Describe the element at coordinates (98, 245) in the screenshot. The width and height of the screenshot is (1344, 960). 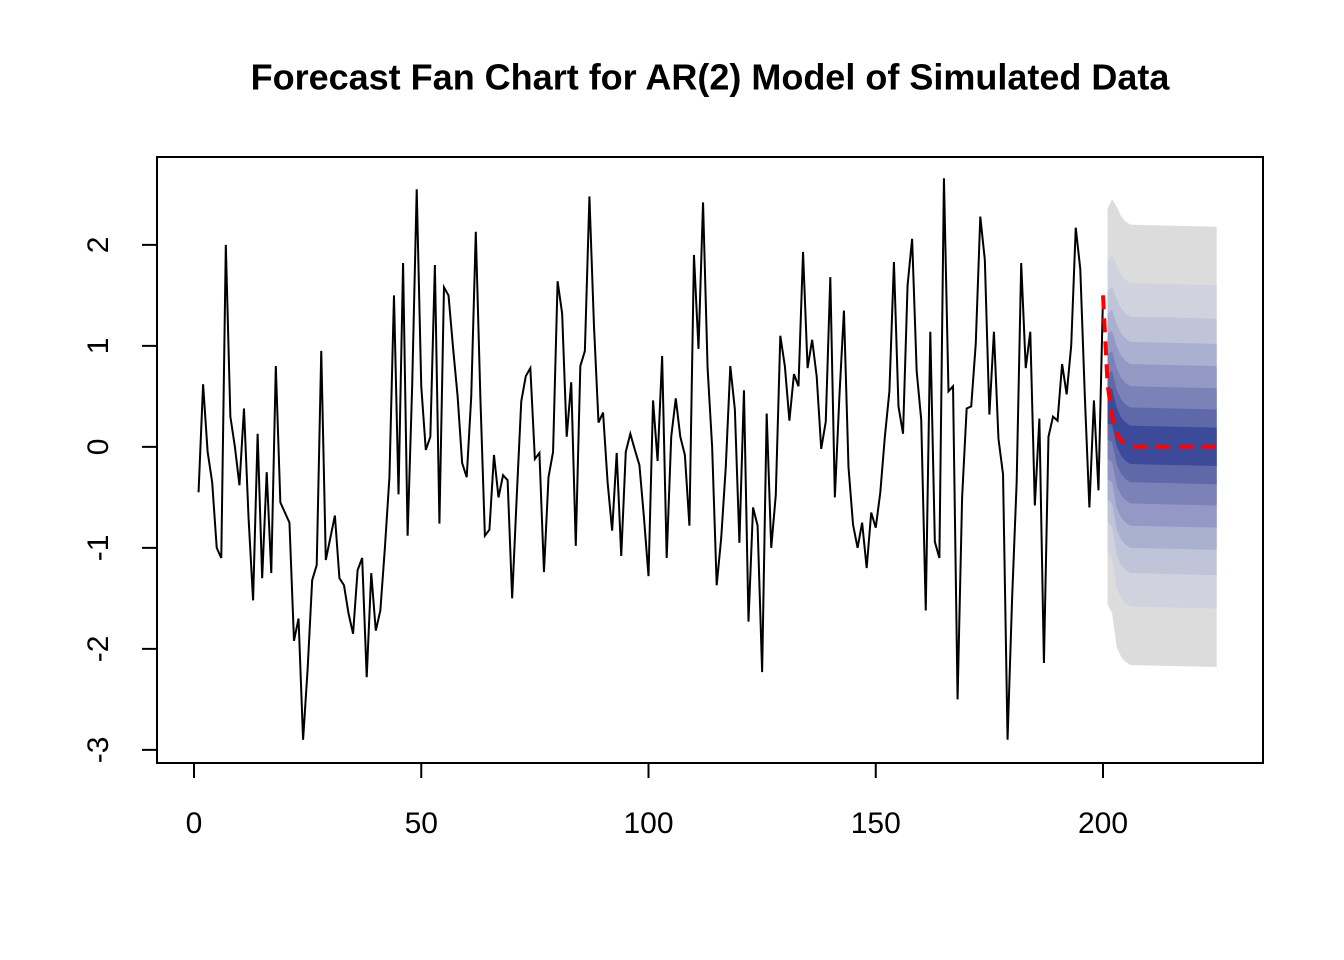
I see `y-tick-label: 2` at that location.